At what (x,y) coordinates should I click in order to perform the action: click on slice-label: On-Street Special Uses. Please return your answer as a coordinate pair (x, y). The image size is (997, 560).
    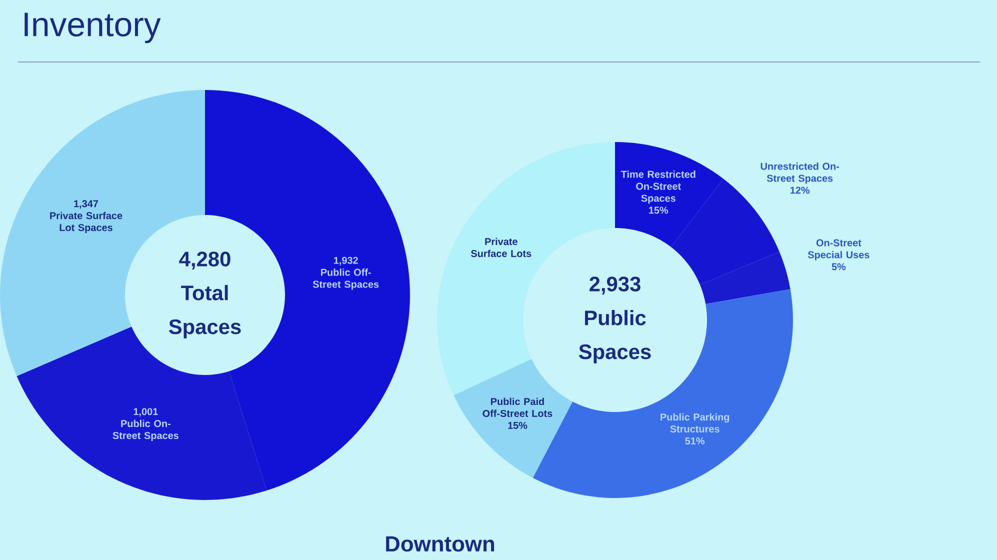
    Looking at the image, I should click on (839, 249).